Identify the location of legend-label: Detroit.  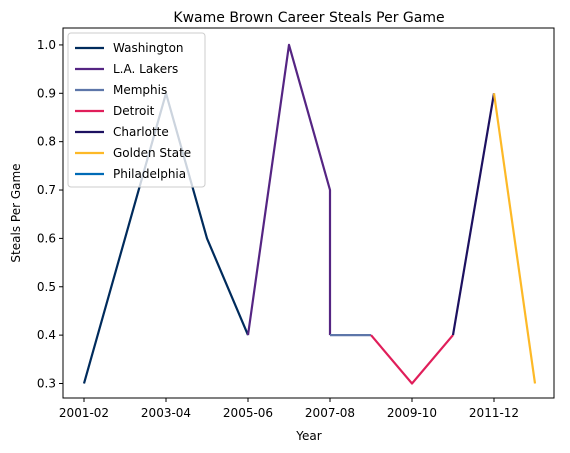
(134, 111).